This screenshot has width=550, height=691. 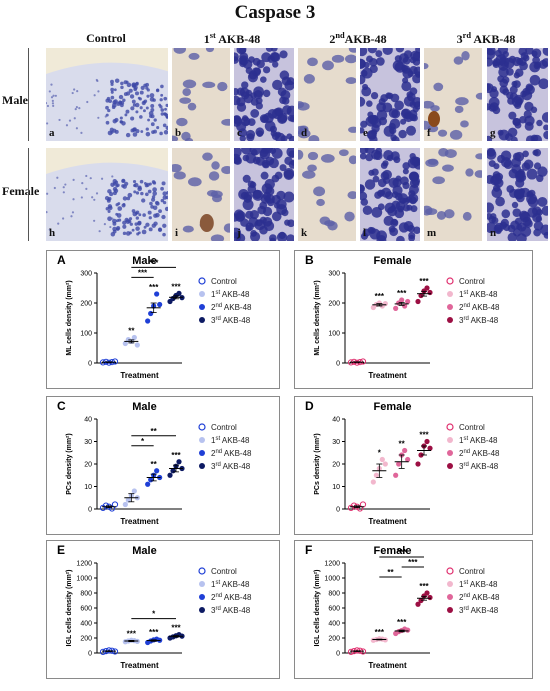 I want to click on y-axis-label: ML cells density (mm²), so click(x=69, y=317).